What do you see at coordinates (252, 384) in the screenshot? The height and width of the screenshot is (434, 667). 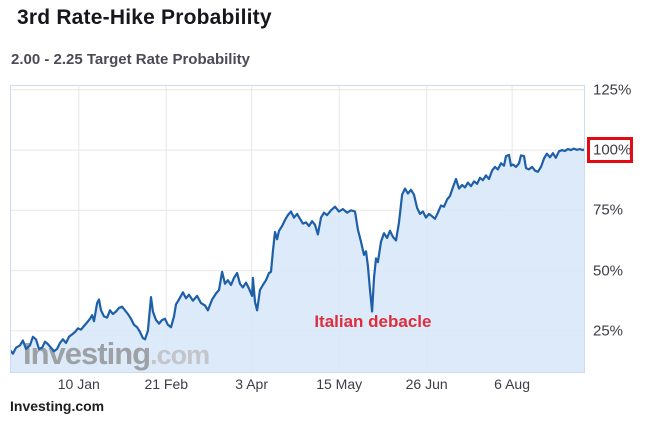 I see `x-axis-label: 3 Apr` at bounding box center [252, 384].